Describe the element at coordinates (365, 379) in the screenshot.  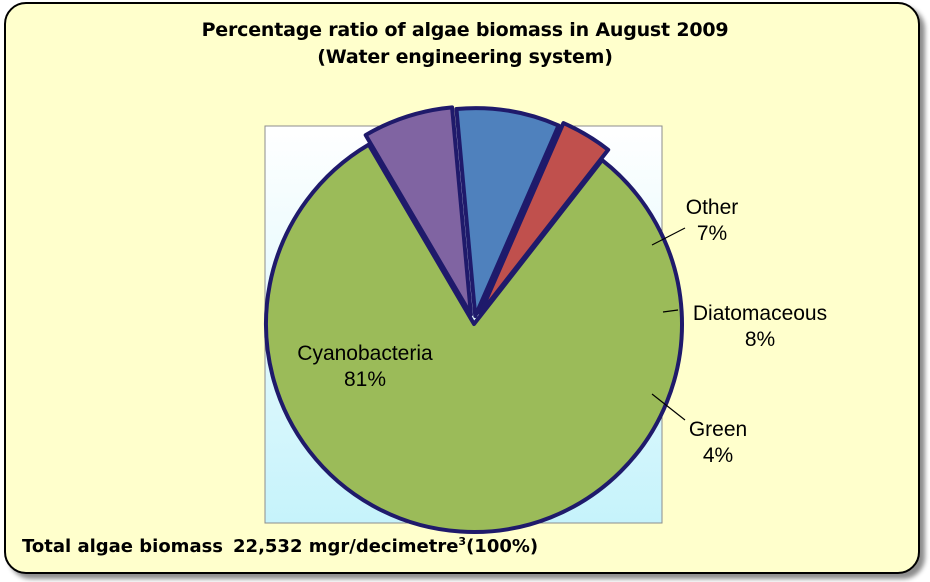
I see `slice-percent-label: 81%` at that location.